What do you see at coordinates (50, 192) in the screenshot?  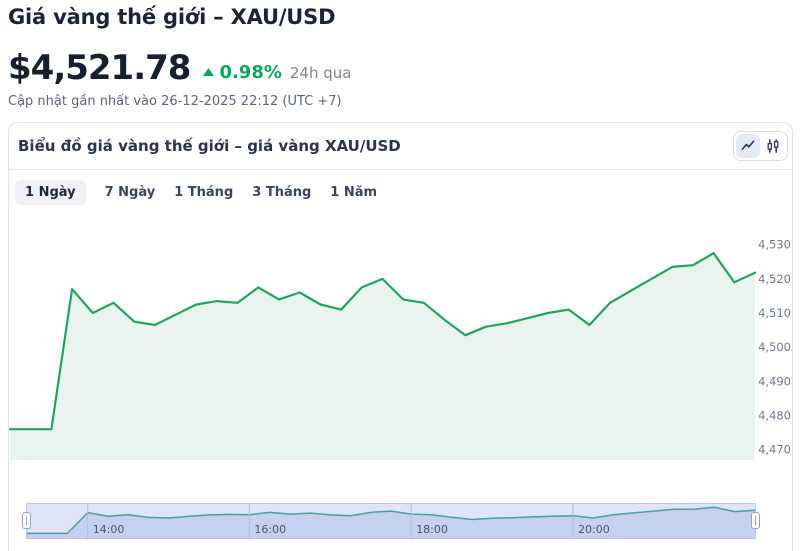 I see `range-tab: 1 Ngày` at bounding box center [50, 192].